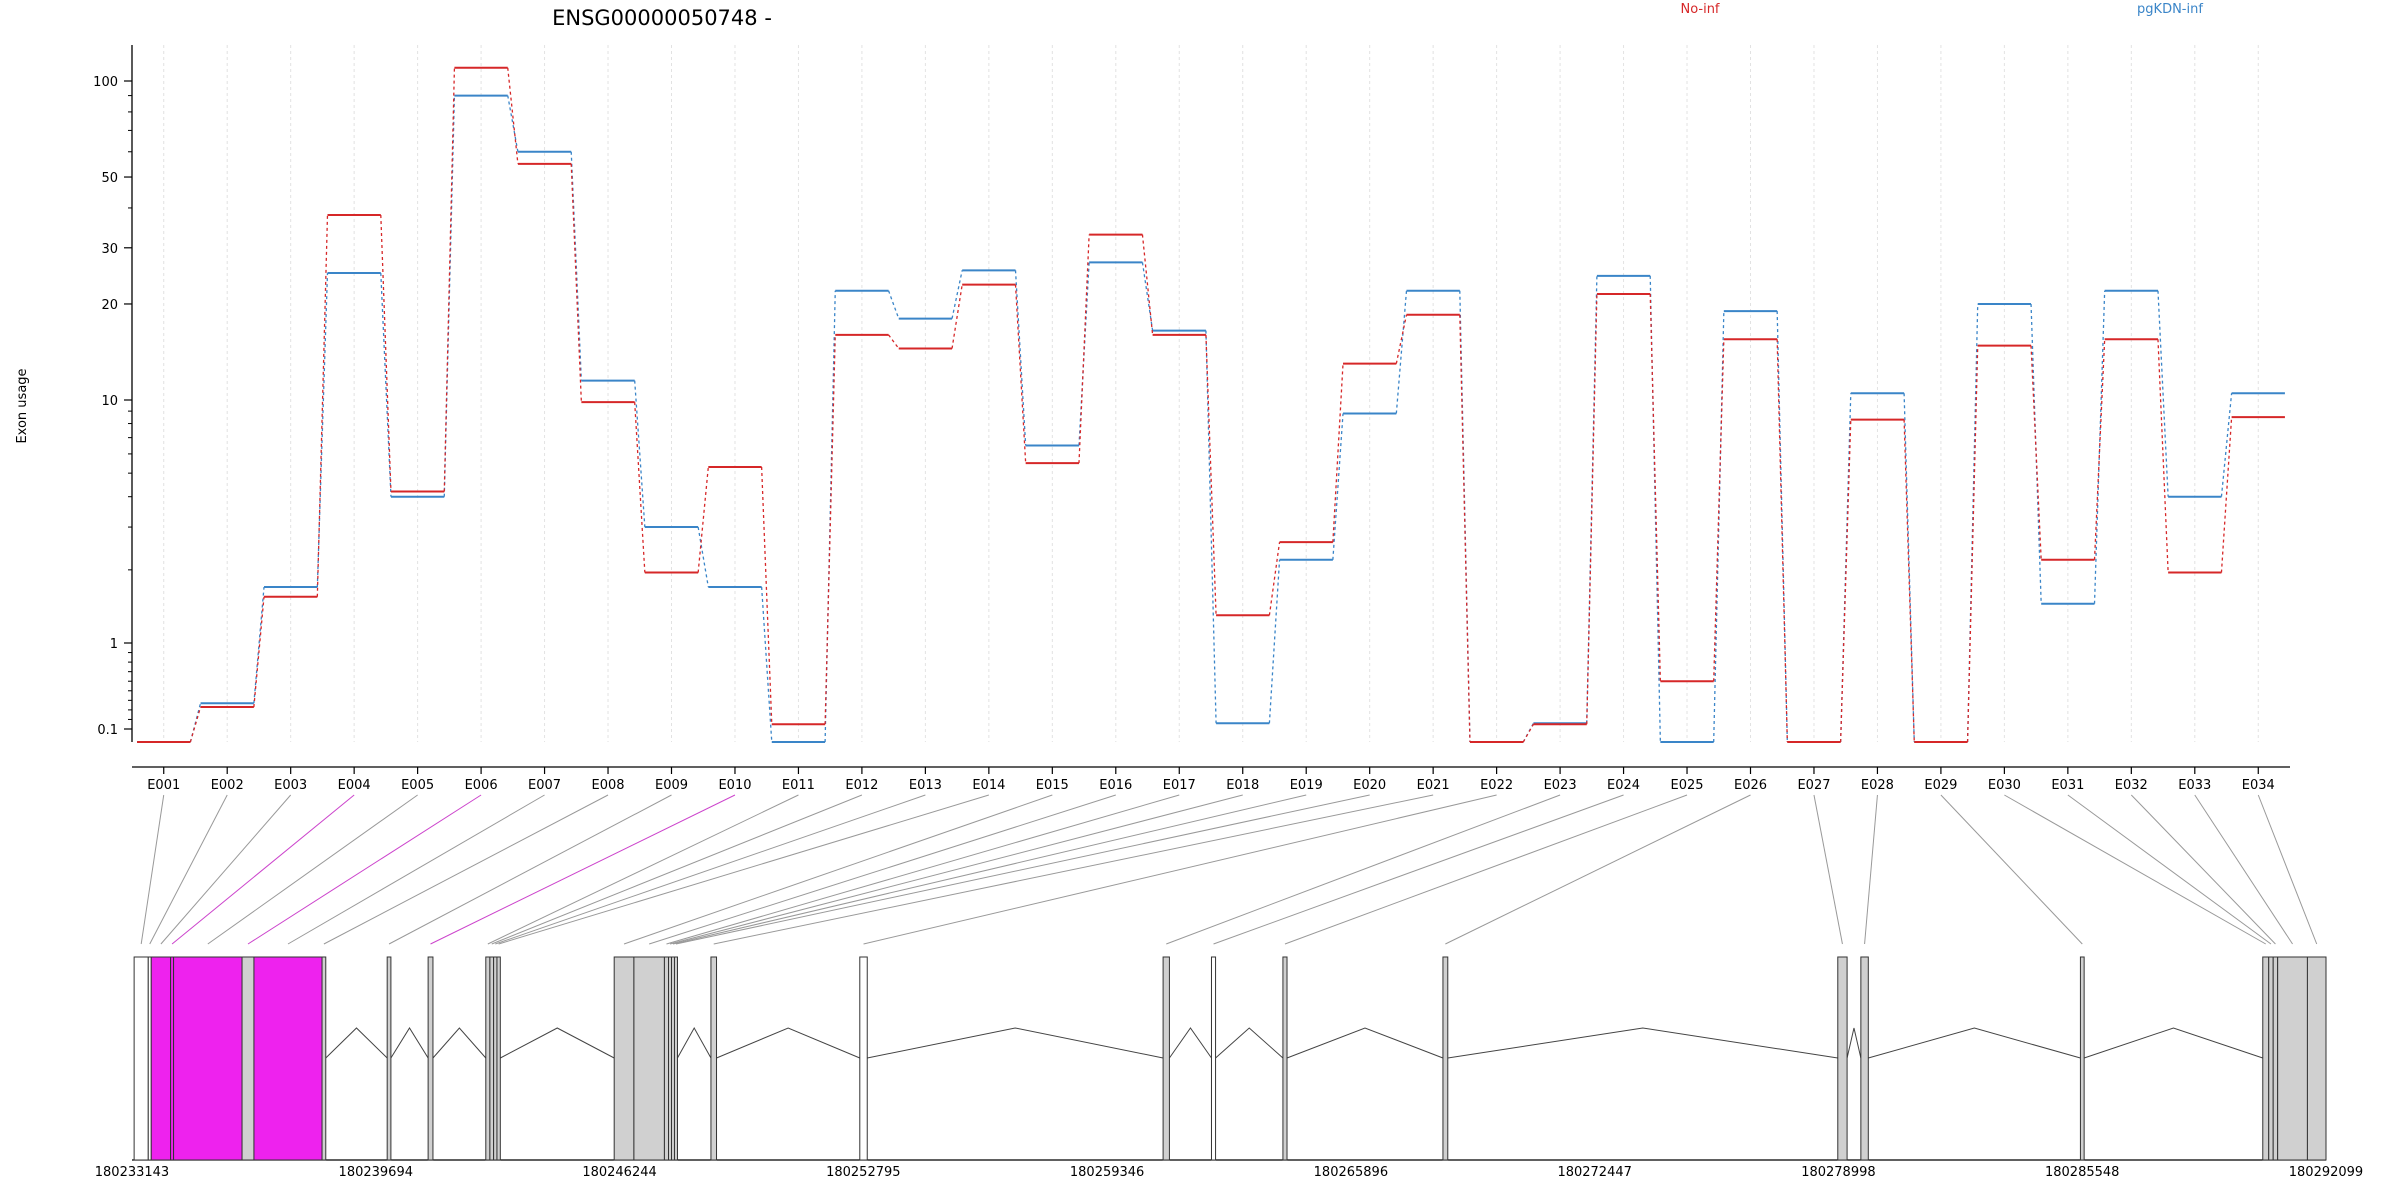 The image size is (2400, 1200). Describe the element at coordinates (1166, 1058) in the screenshot. I see `exon-box-e023` at that location.